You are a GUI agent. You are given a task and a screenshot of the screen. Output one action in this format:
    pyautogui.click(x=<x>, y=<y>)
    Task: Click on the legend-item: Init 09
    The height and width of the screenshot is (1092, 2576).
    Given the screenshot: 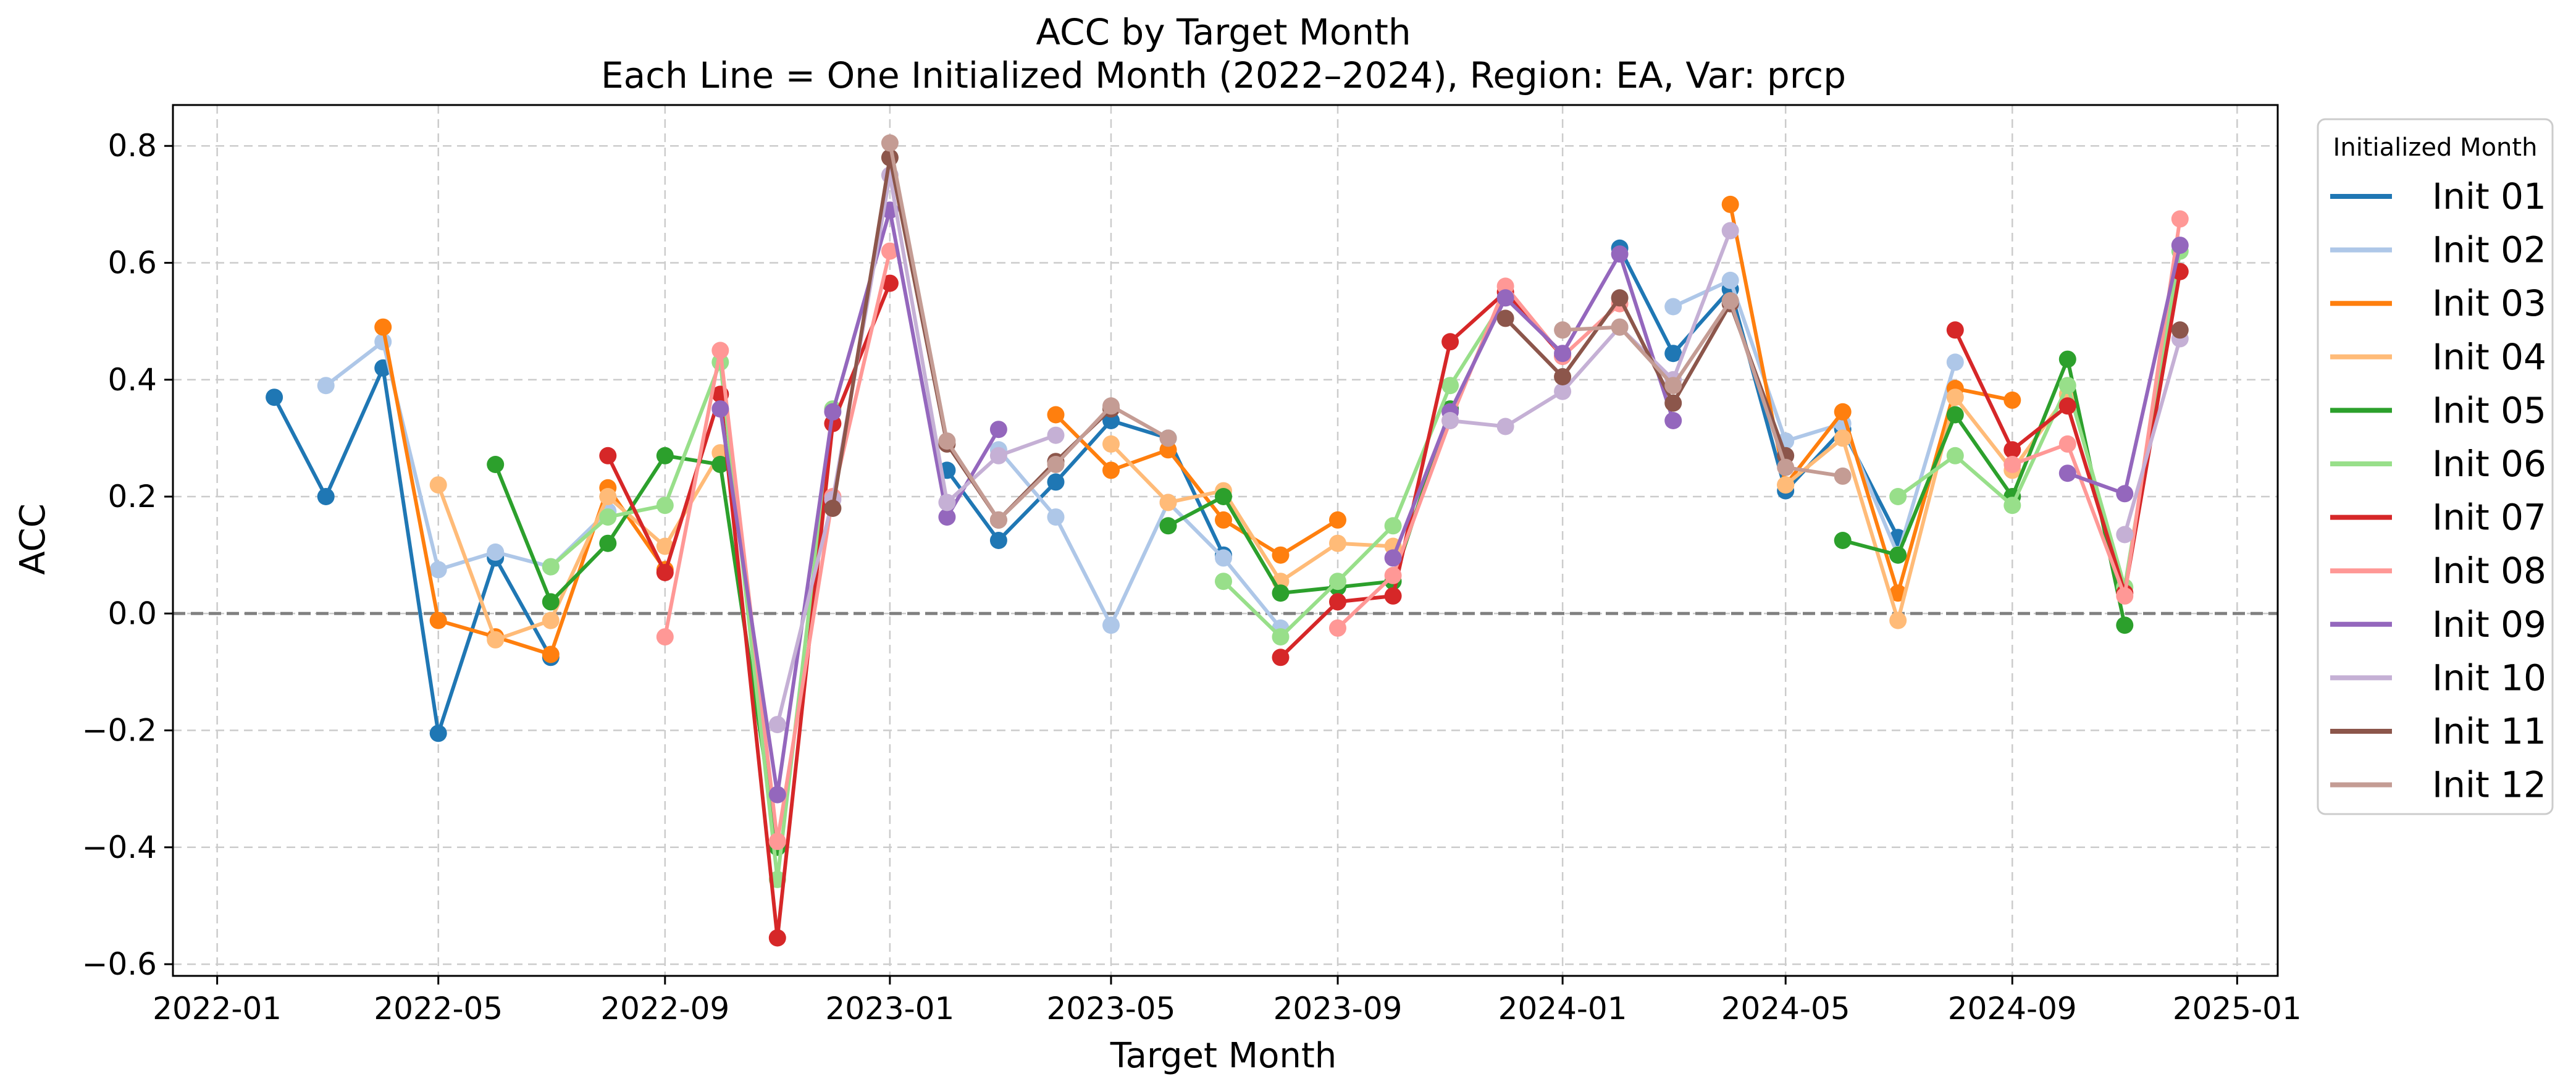 What is the action you would take?
    pyautogui.click(x=2438, y=624)
    